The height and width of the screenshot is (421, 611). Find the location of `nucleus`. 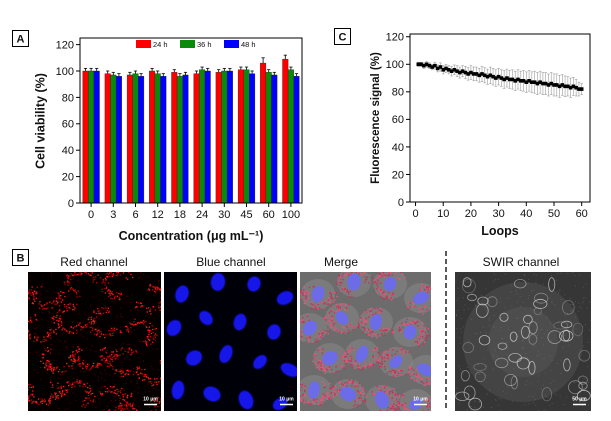

nucleus is located at coordinates (260, 362).